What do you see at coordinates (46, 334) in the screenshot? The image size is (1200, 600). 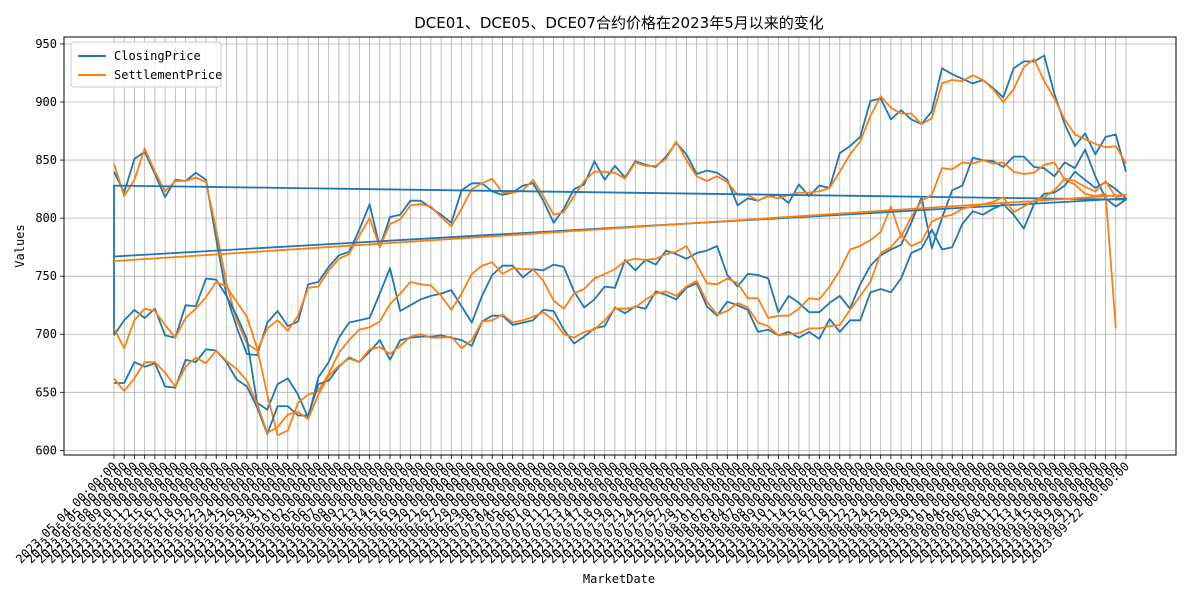 I see `y-tick-label: 700` at bounding box center [46, 334].